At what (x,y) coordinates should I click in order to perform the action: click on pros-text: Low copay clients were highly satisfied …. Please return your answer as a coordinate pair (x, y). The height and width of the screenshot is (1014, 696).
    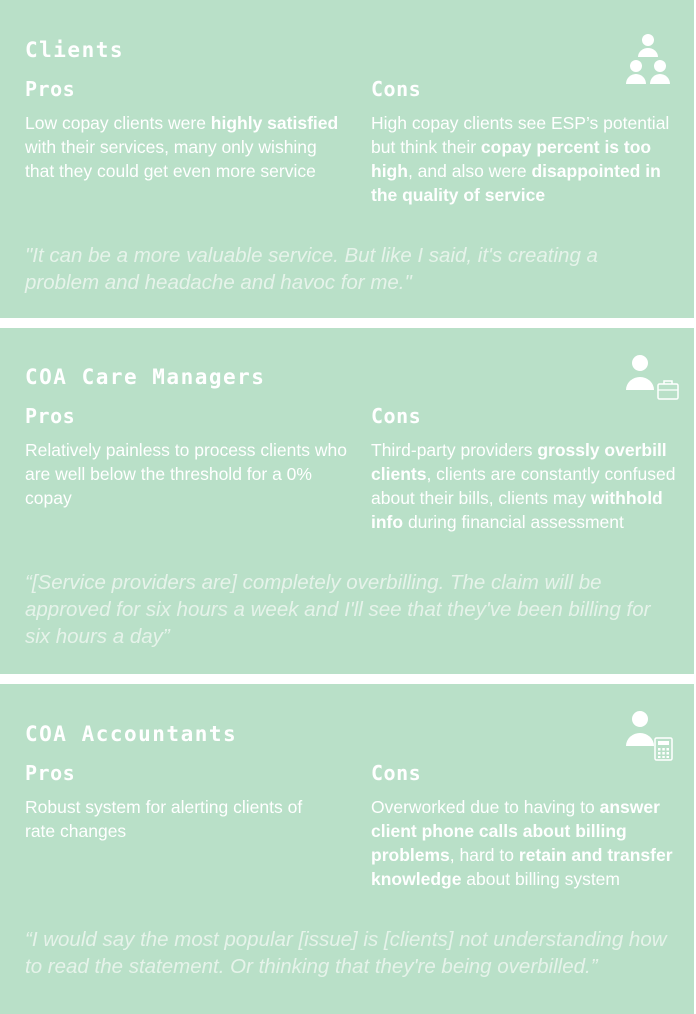
    Looking at the image, I should click on (182, 147).